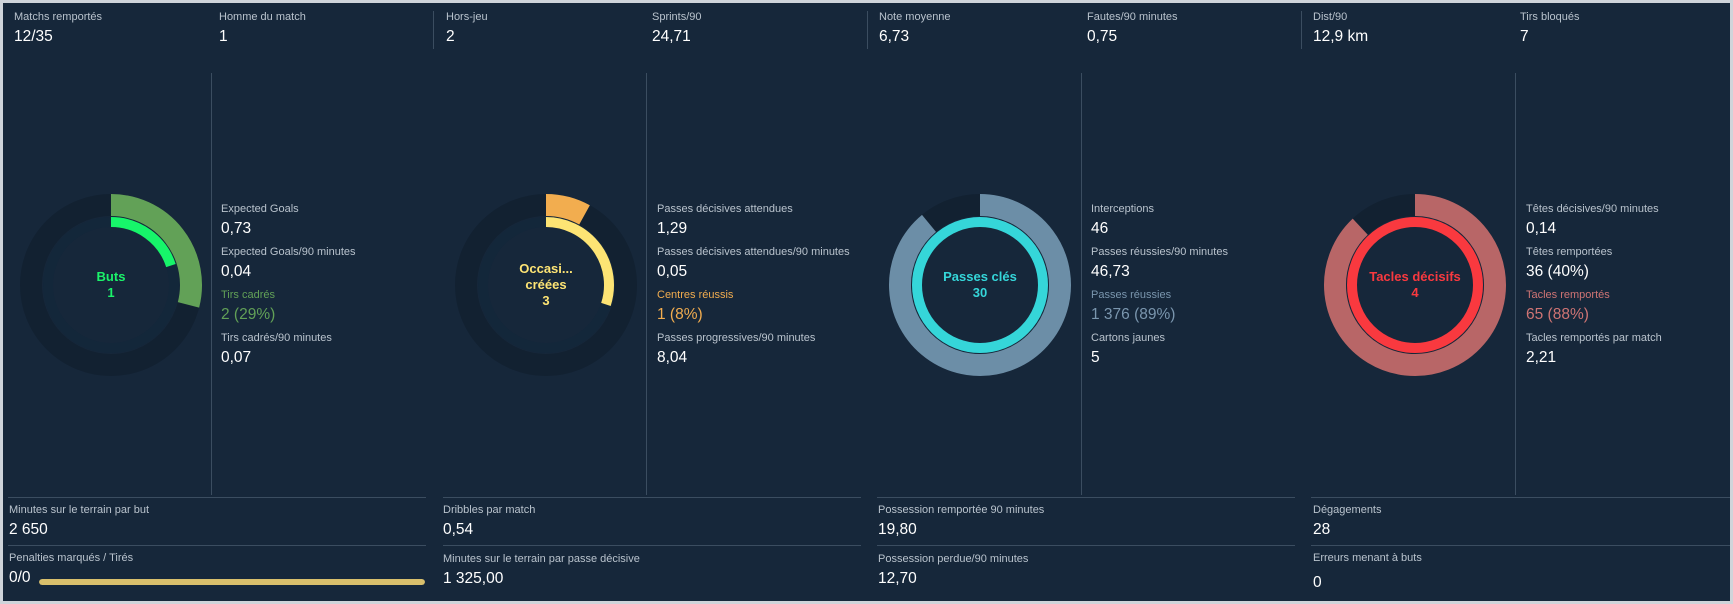  Describe the element at coordinates (677, 17) in the screenshot. I see `top-stat-label: Sprints/90` at that location.